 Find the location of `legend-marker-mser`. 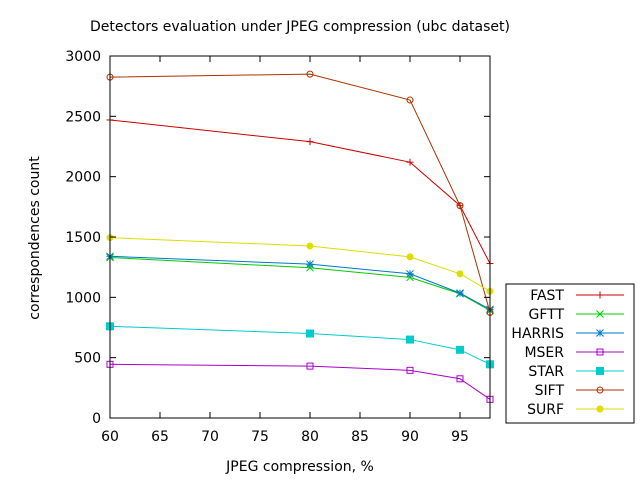

legend-marker-mser is located at coordinates (600, 352).